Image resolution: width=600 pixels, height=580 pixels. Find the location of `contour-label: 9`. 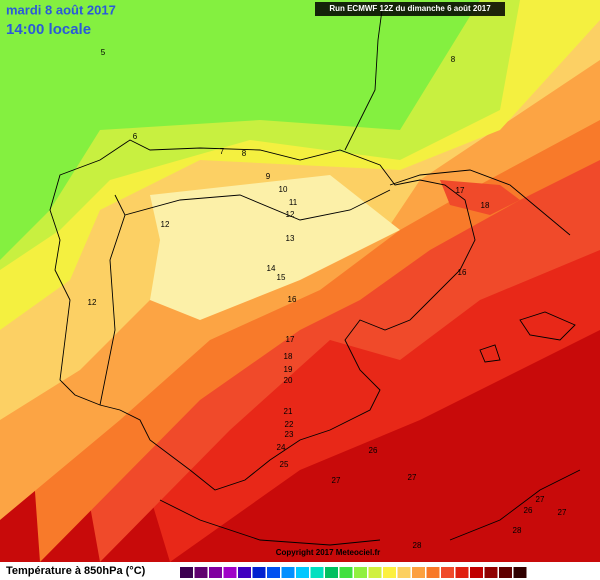

contour-label: 9 is located at coordinates (268, 176).